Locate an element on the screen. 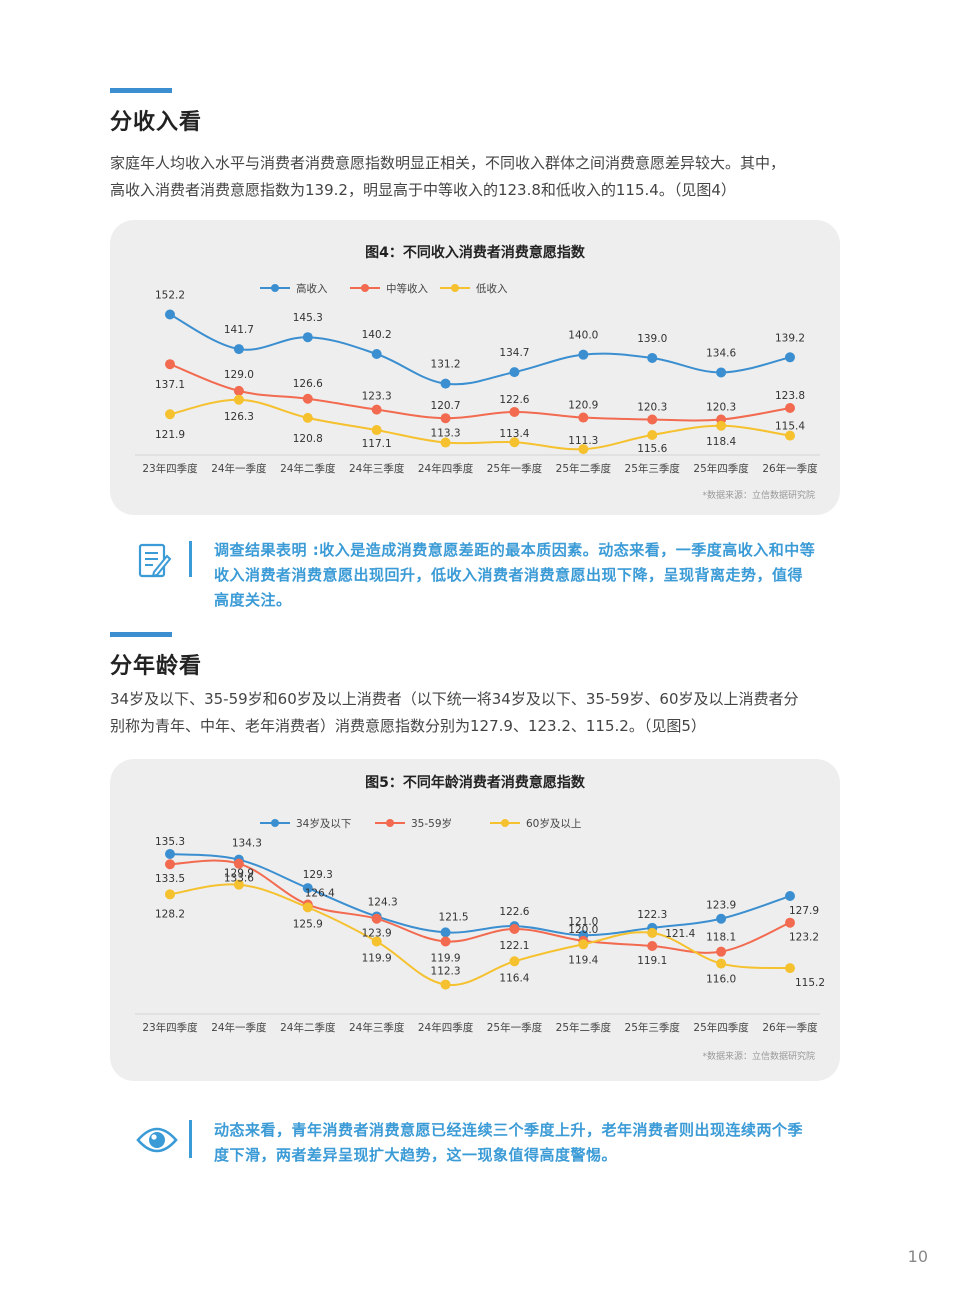  legend-label: 34岁及以下 is located at coordinates (323, 823).